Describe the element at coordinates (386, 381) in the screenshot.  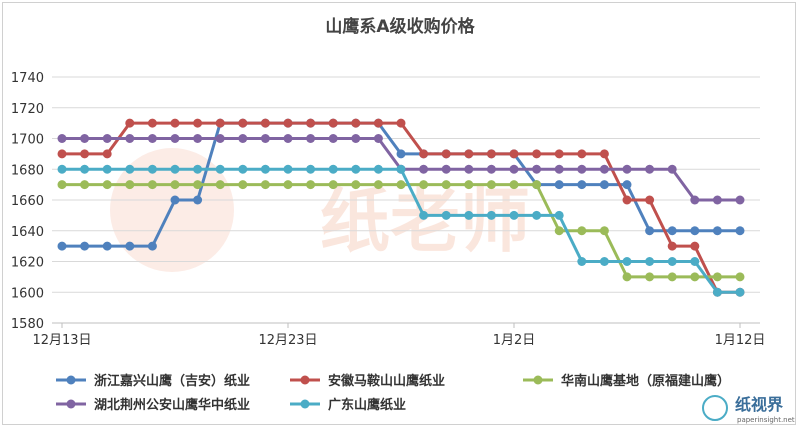
I see `legend-label: 安徽马鞍山山鹰纸业` at that location.